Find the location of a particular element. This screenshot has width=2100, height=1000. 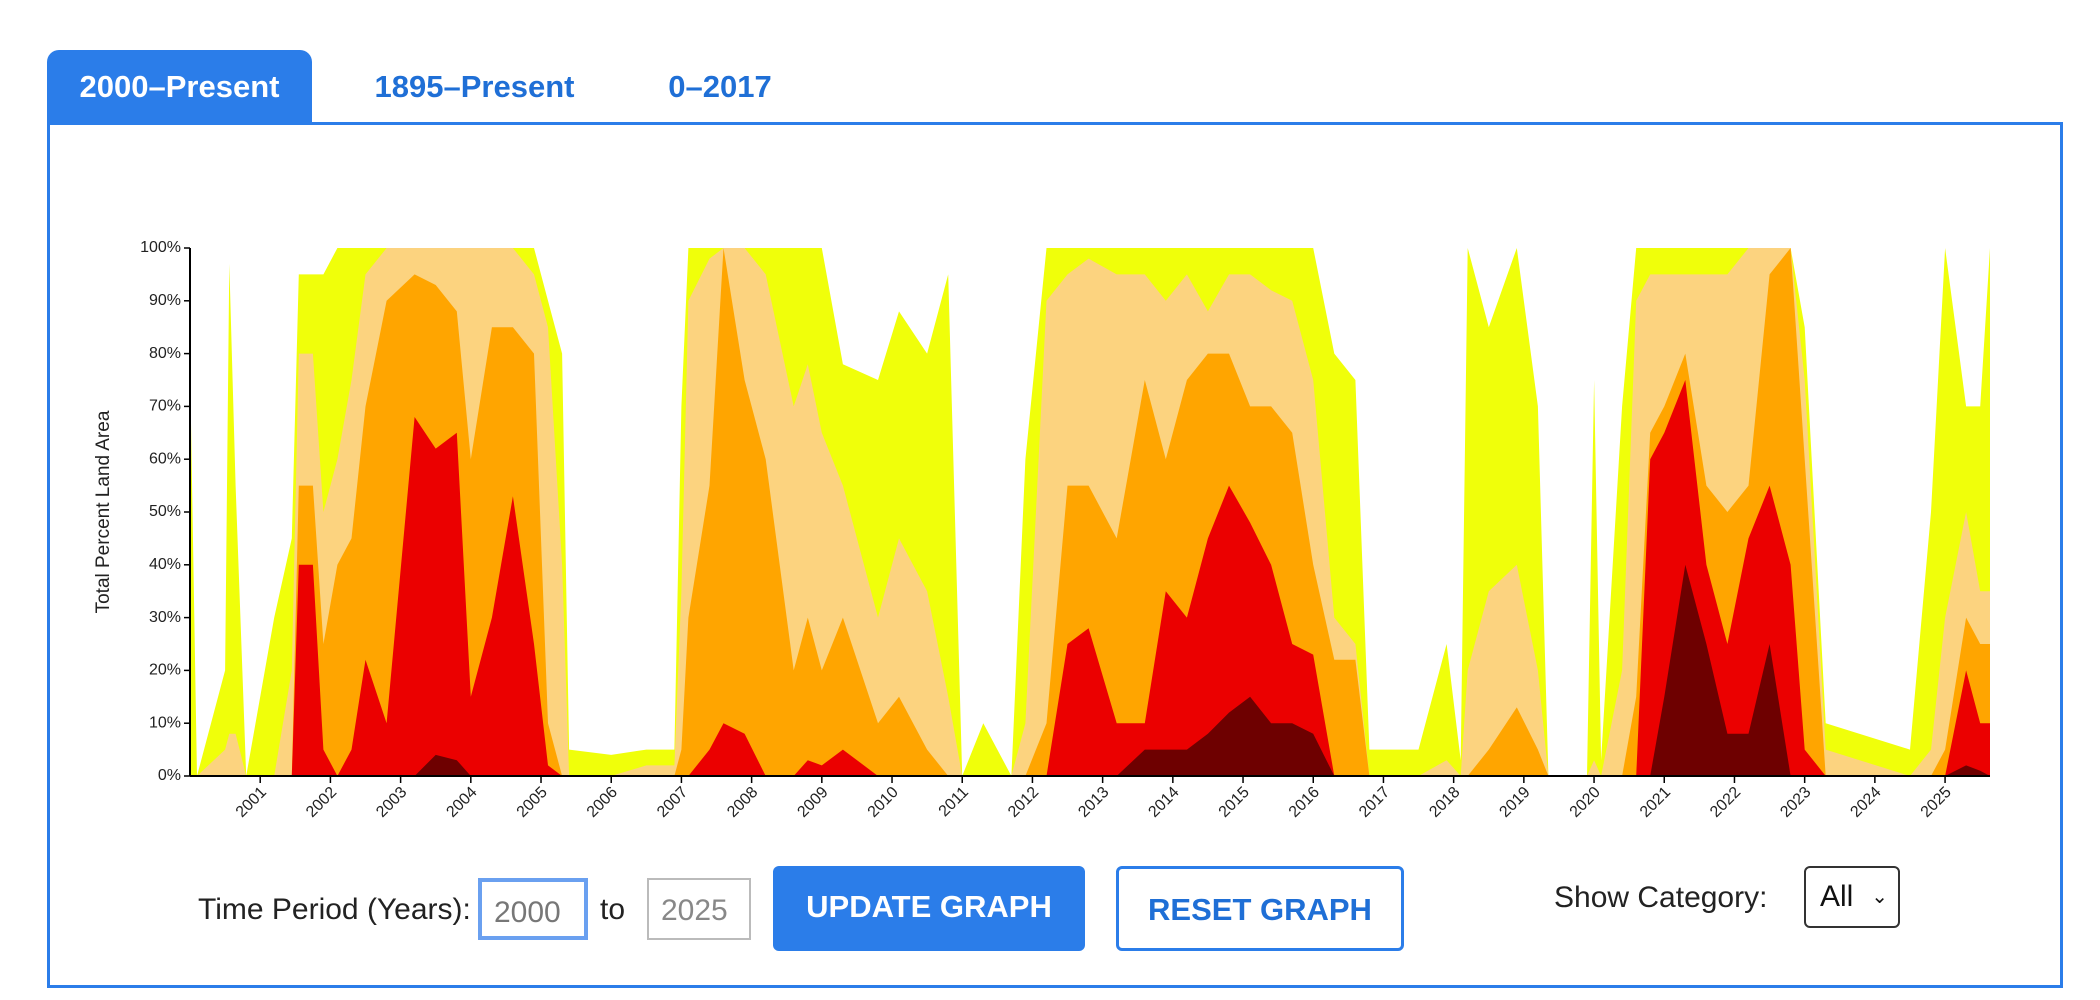

x-tick-label: 2007 is located at coordinates (672, 802).